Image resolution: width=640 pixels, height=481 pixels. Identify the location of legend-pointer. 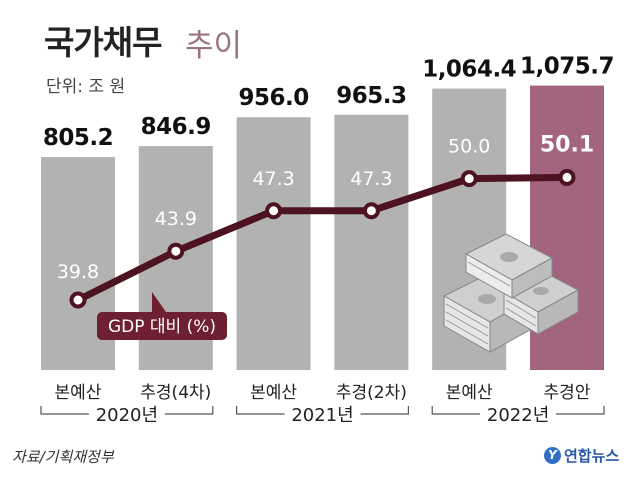
(159, 302).